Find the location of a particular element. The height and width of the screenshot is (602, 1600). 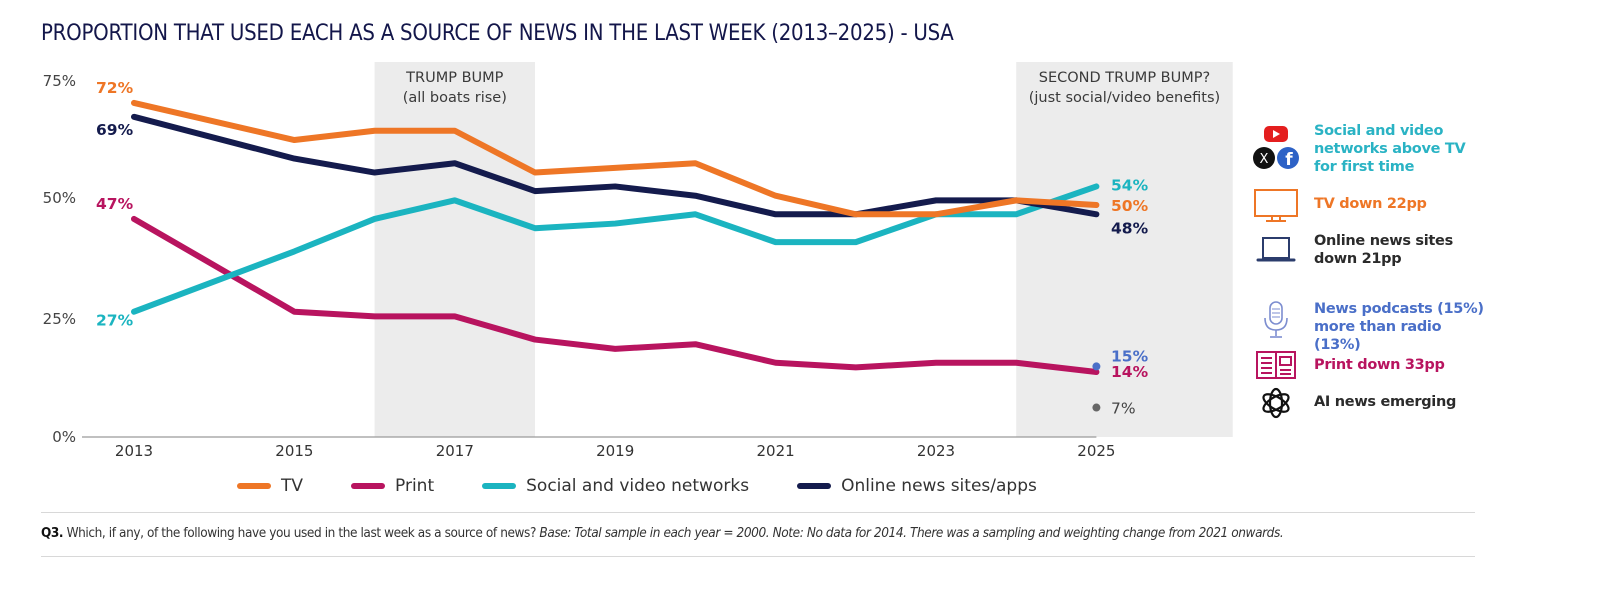

series-start-label: 47% is located at coordinates (115, 204).